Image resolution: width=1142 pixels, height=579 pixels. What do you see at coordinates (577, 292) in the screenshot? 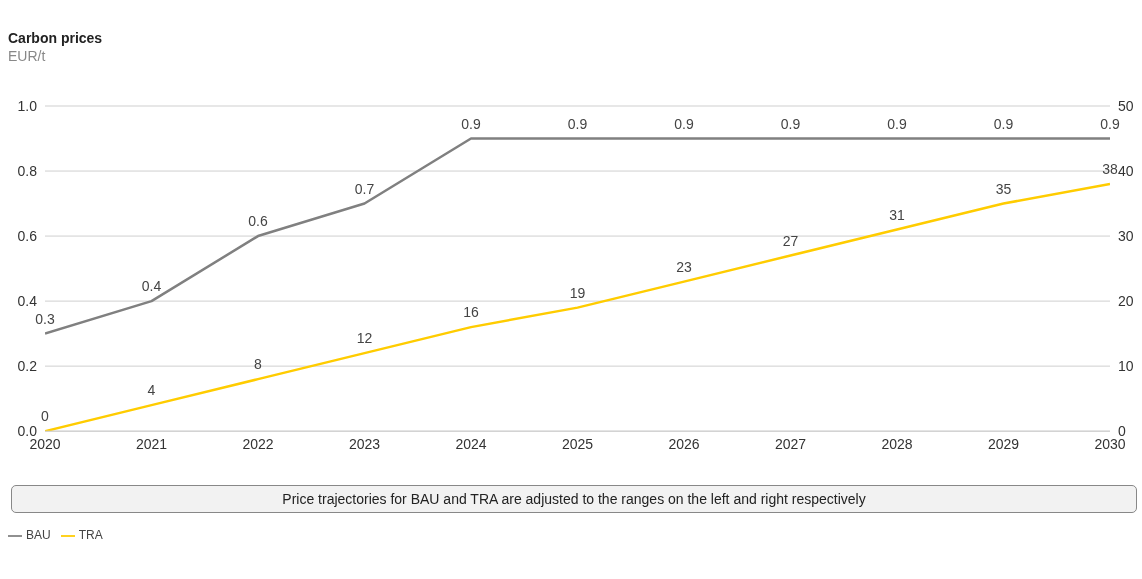
I see `data-label: 19` at bounding box center [577, 292].